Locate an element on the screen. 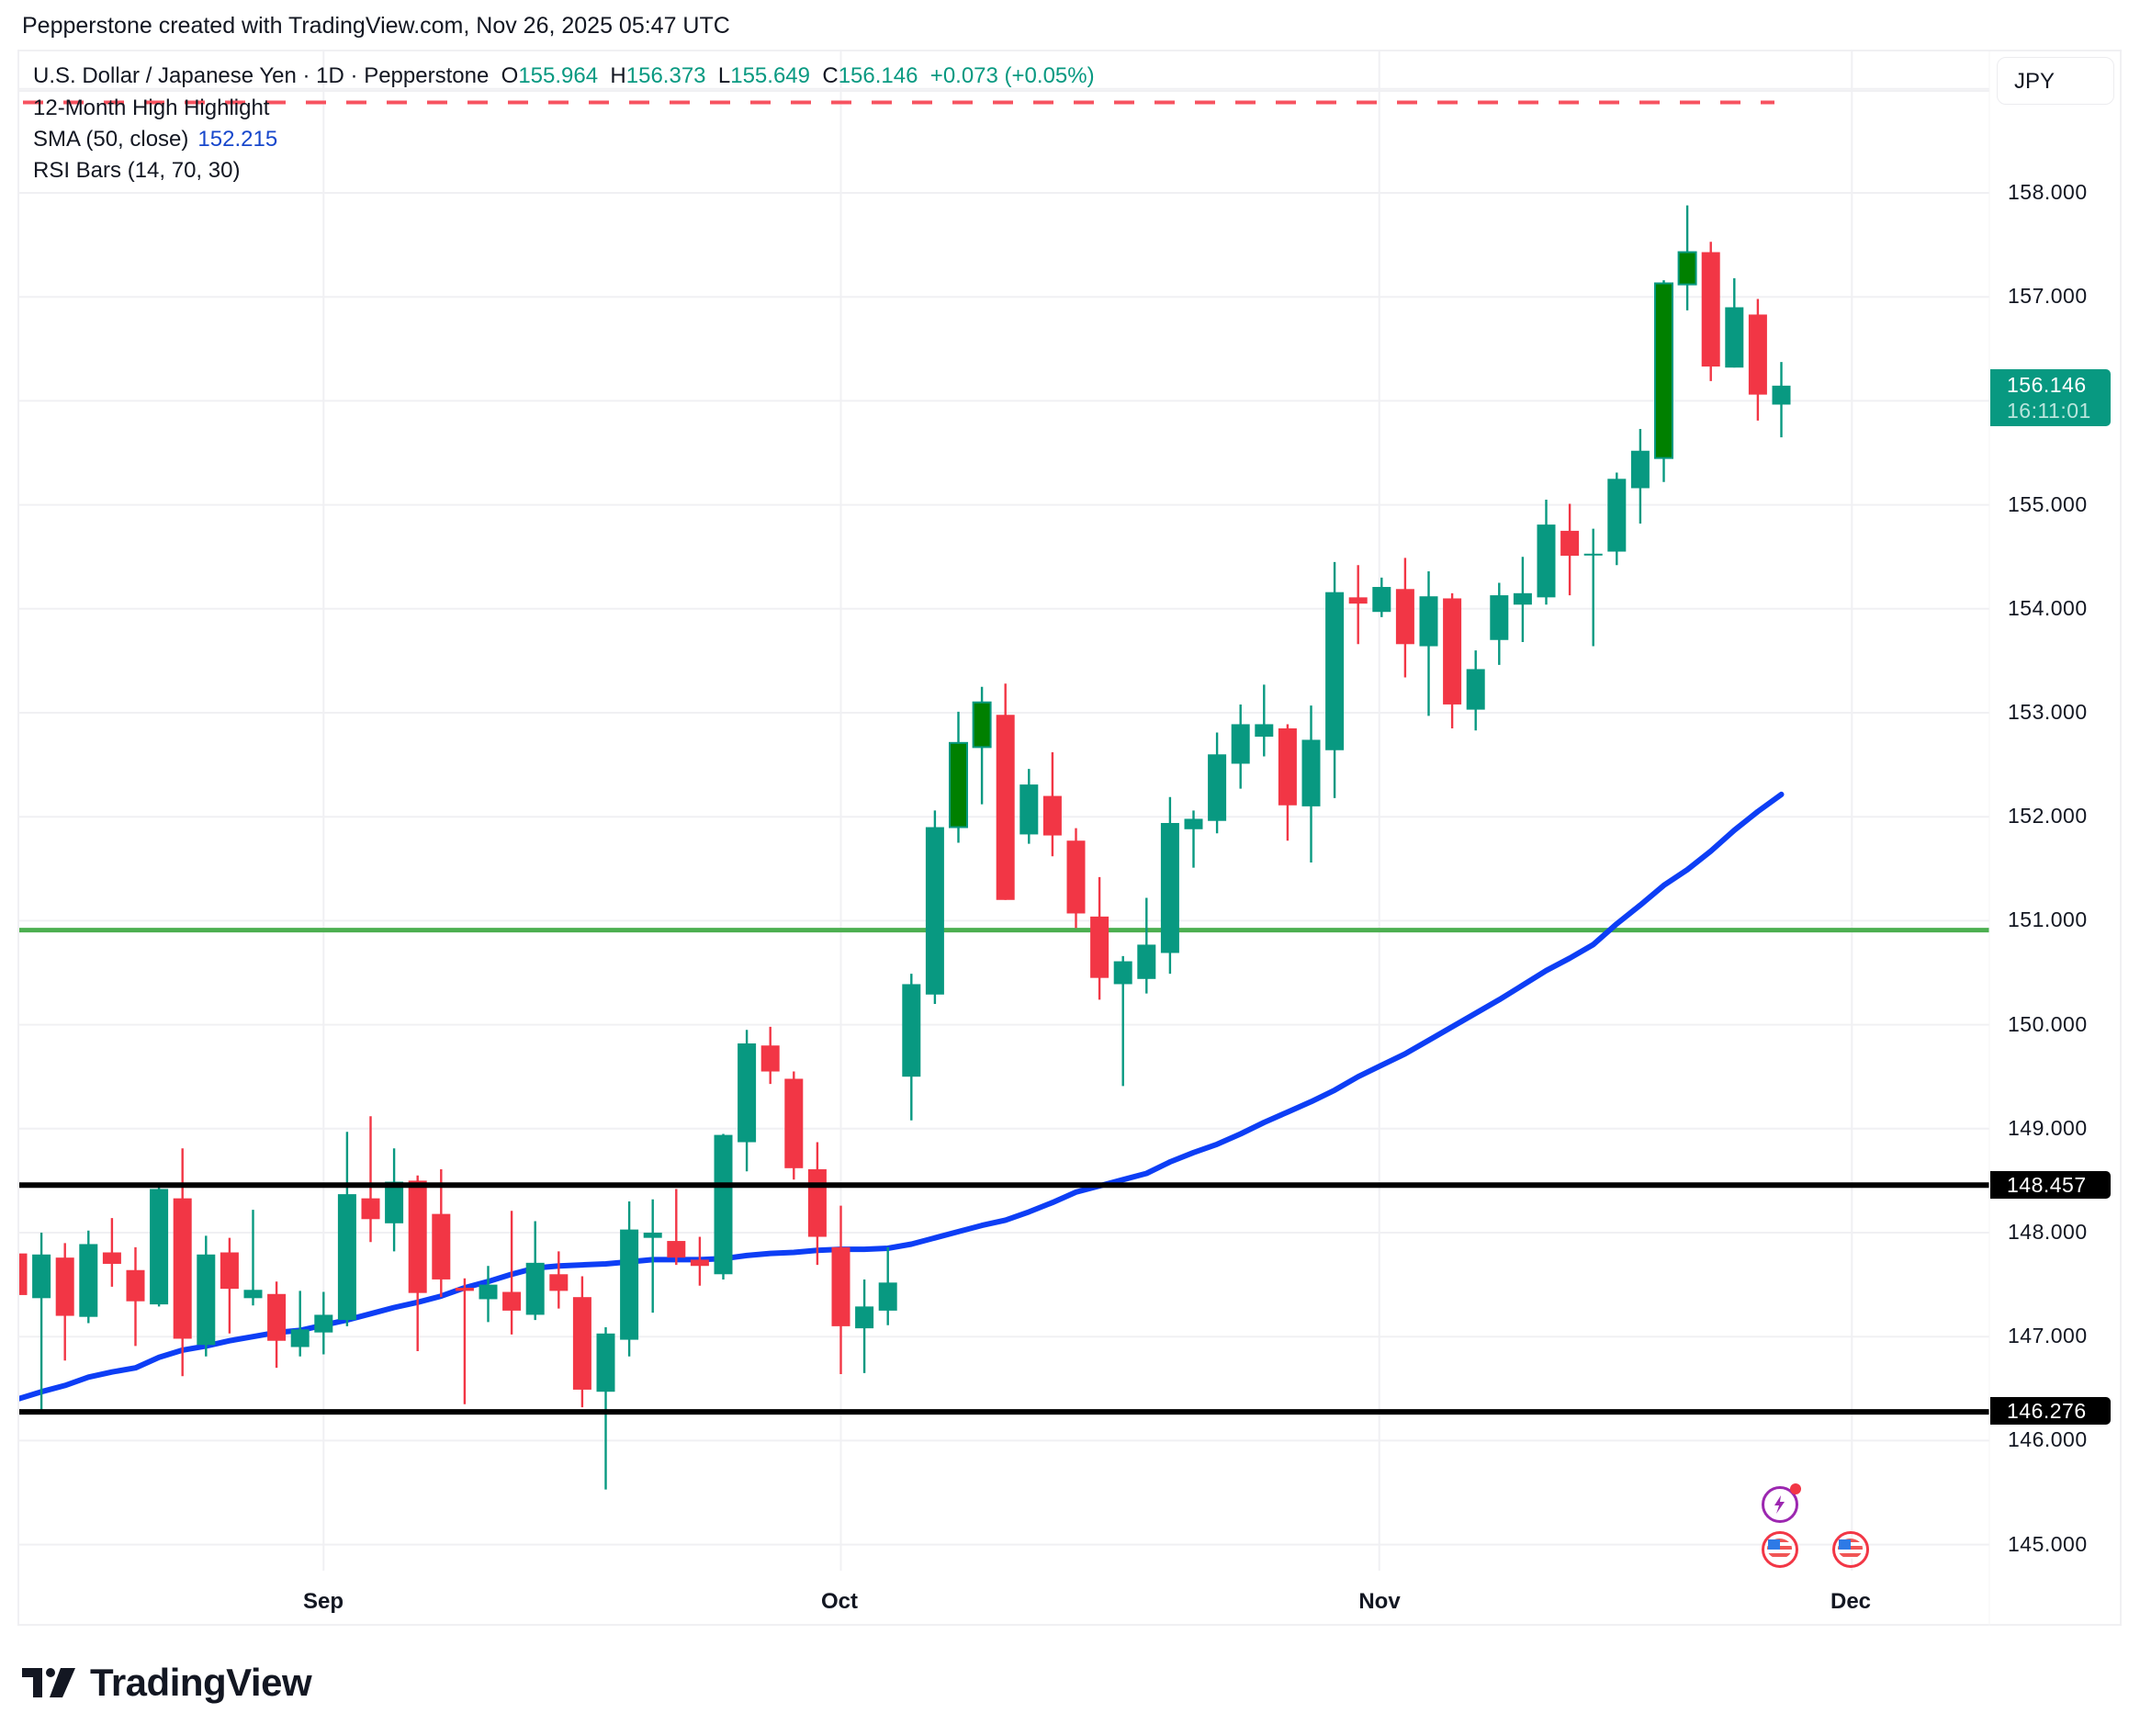 The image size is (2140, 1736). price-axis-tick: 146.000 is located at coordinates (2048, 1439).